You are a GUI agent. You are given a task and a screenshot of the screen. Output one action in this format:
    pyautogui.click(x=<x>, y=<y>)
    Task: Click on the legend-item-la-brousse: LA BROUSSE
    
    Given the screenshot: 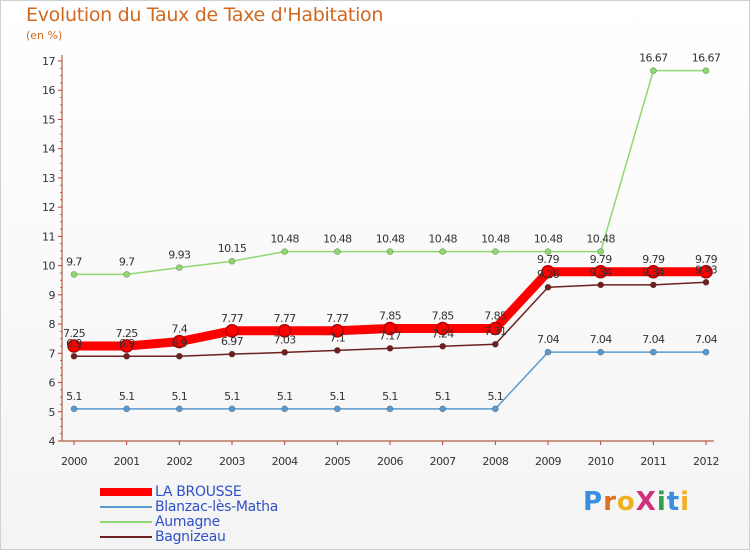 What is the action you would take?
    pyautogui.click(x=230, y=492)
    